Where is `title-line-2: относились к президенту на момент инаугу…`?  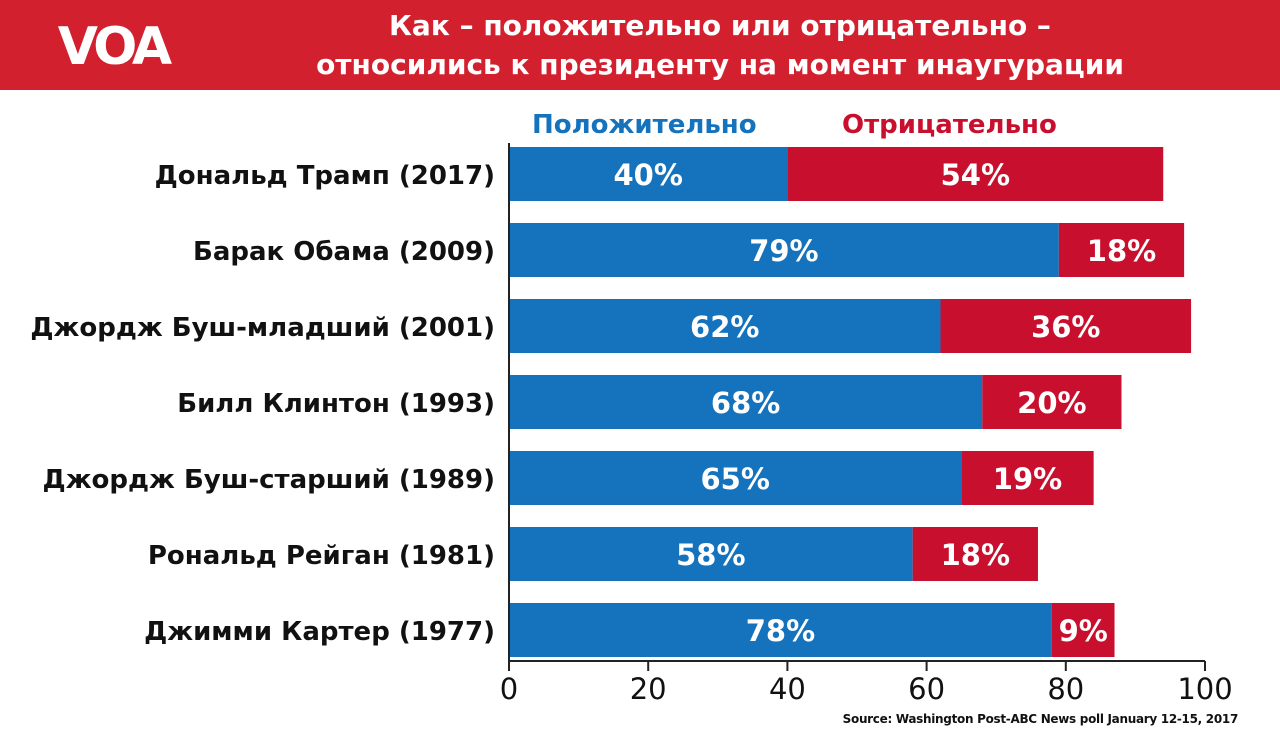 title-line-2: относились к президенту на момент инаугу… is located at coordinates (720, 64).